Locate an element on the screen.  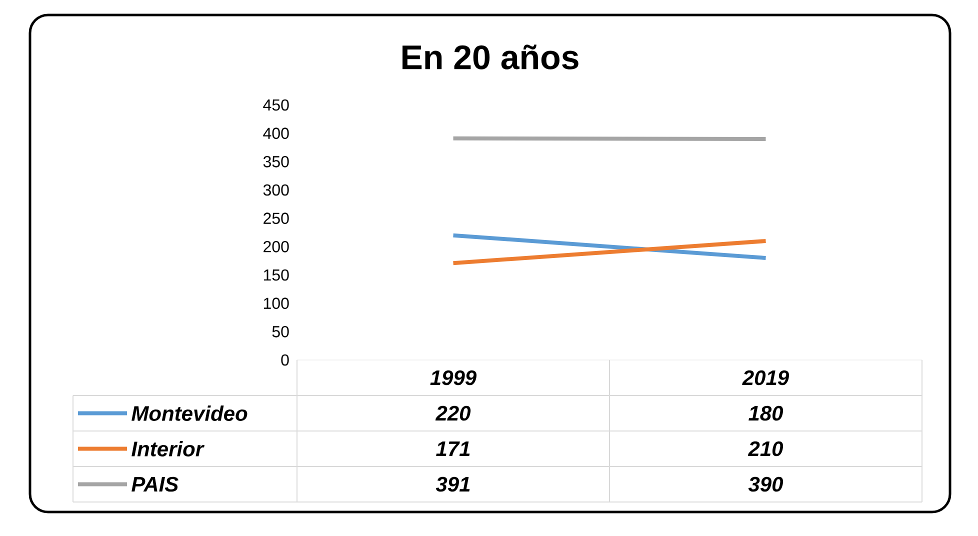
y-tick-label: 150 is located at coordinates (276, 275).